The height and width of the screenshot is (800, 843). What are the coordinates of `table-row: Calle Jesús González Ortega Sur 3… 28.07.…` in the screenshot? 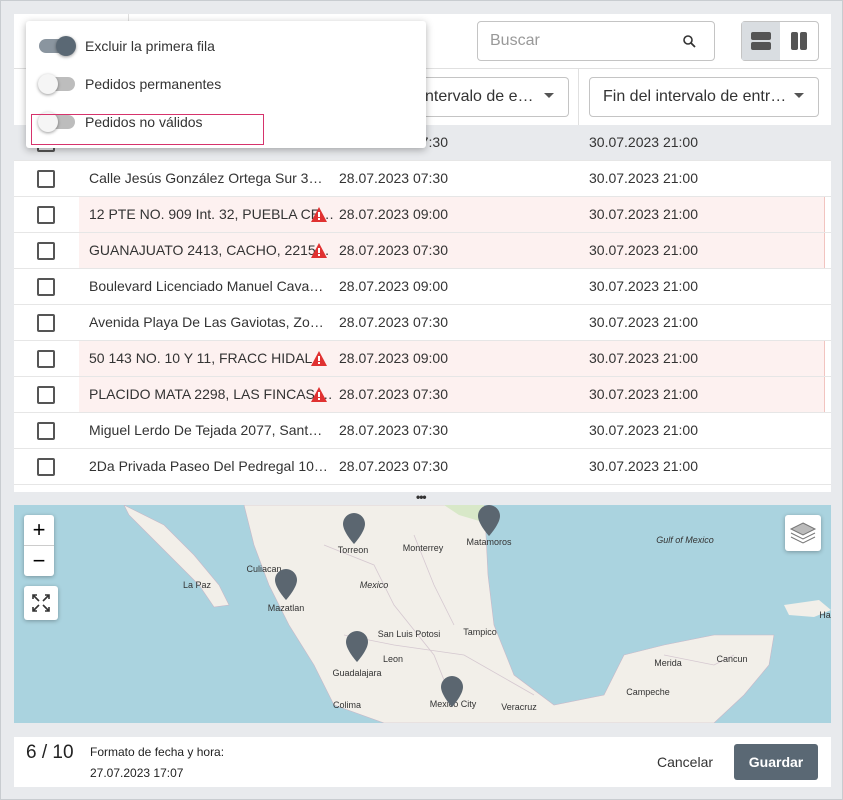 It's located at (422, 179).